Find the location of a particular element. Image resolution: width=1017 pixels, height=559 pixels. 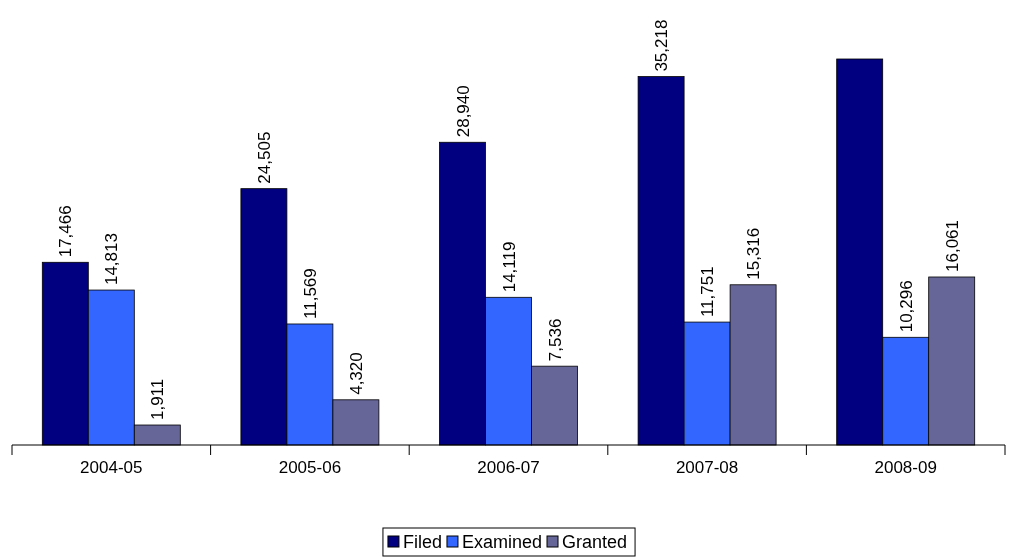

legend-label: Examined is located at coordinates (502, 542).